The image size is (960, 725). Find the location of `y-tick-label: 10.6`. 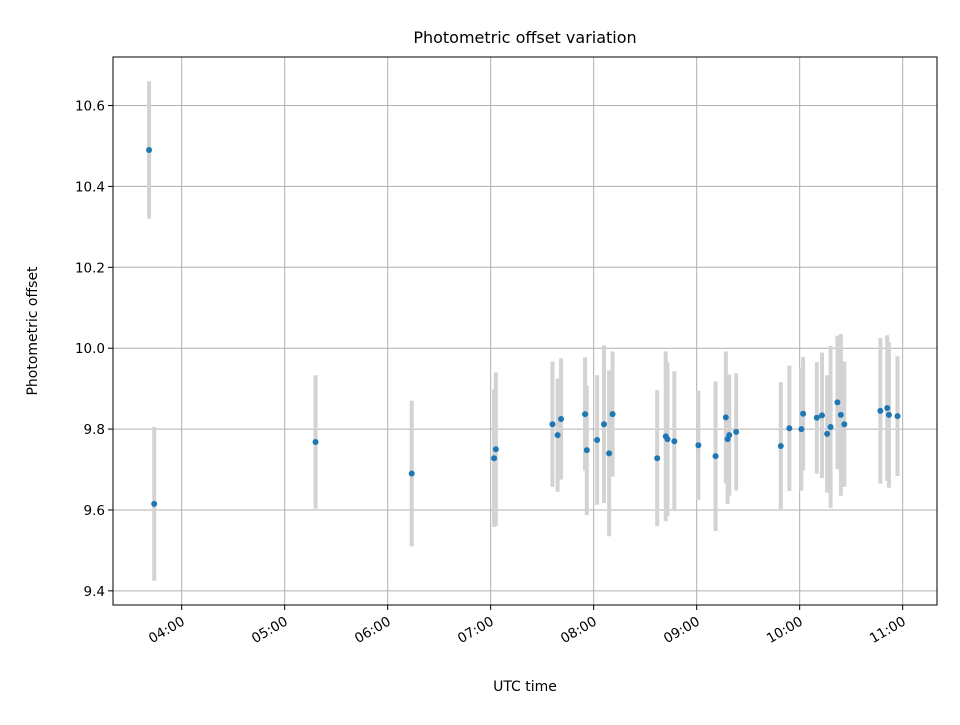

y-tick-label: 10.6 is located at coordinates (90, 107).